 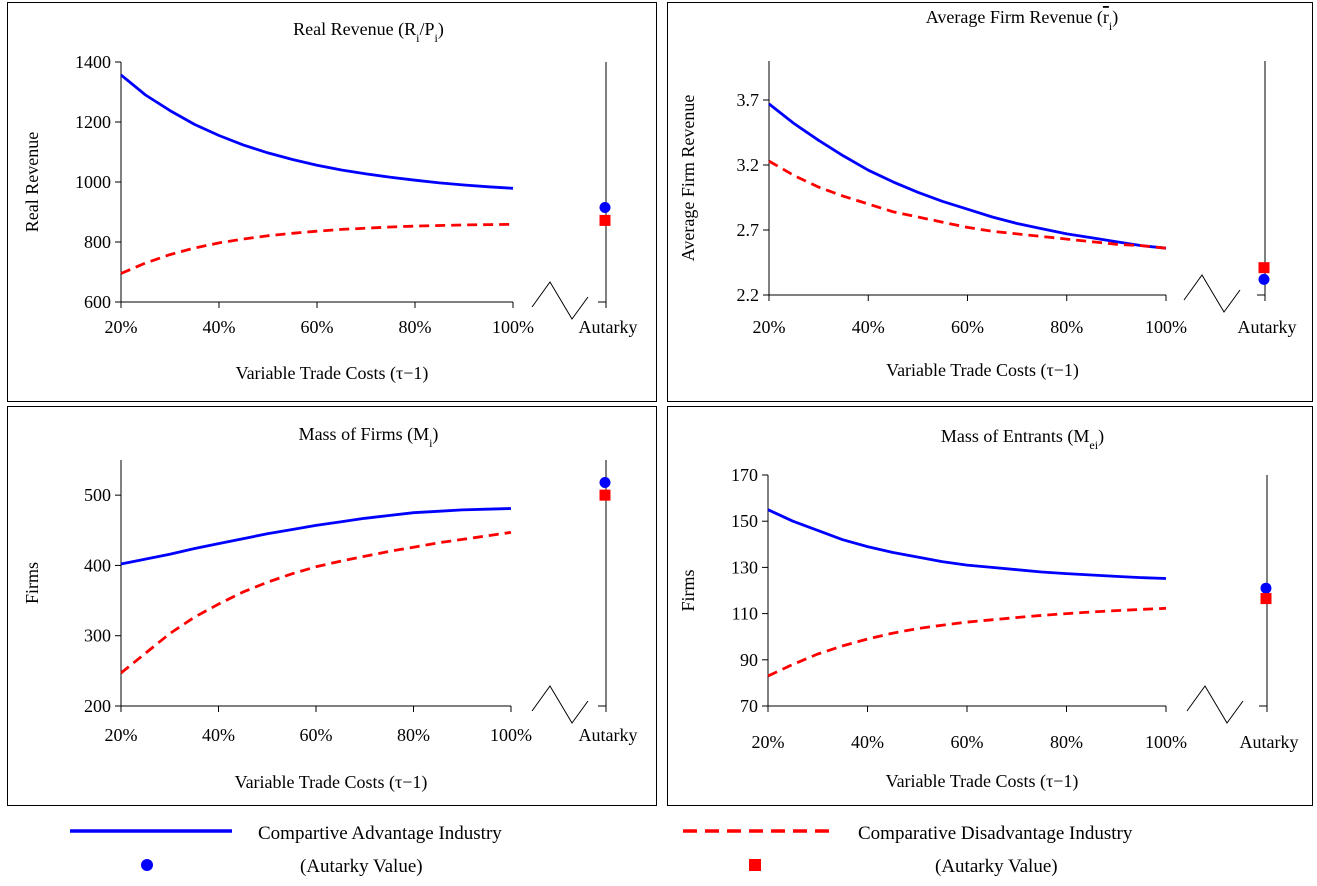 I want to click on y-tick-label: 400, so click(x=97, y=565).